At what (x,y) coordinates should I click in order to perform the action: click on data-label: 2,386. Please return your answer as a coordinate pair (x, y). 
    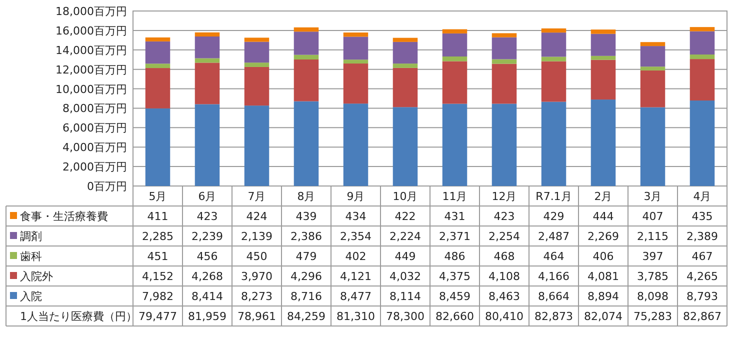
    Looking at the image, I should click on (306, 236).